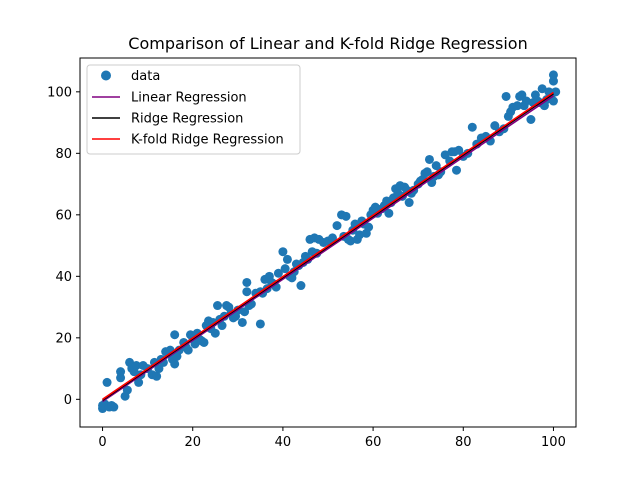 The image size is (640, 480). I want to click on y-tick-label: 20, so click(63, 338).